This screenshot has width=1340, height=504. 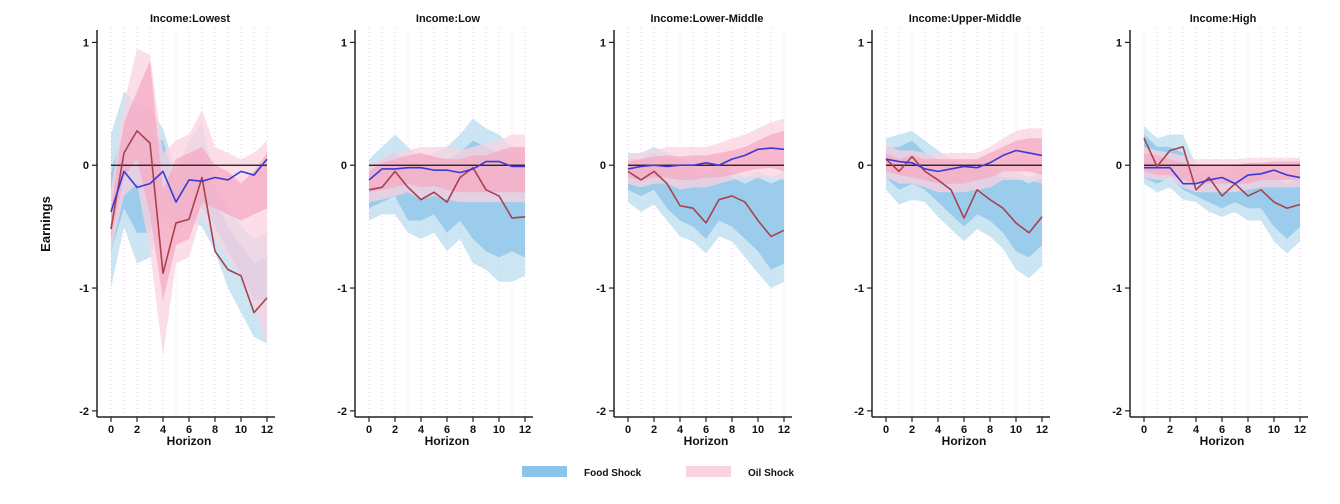 I want to click on legend-item-oil: Oil Shock, so click(x=740, y=472).